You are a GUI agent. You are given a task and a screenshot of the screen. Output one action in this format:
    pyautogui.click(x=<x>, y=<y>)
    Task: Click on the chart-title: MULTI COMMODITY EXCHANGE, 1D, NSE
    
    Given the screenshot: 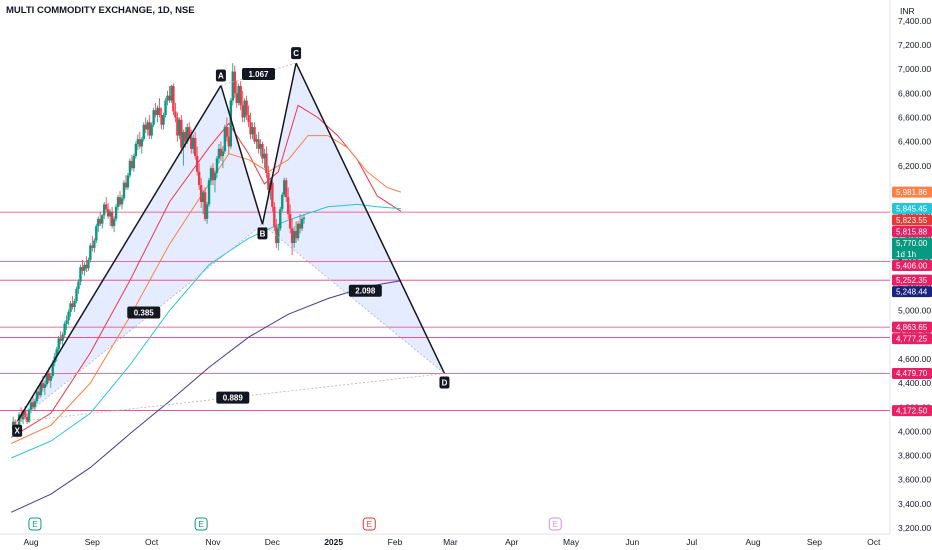 What is the action you would take?
    pyautogui.click(x=100, y=10)
    